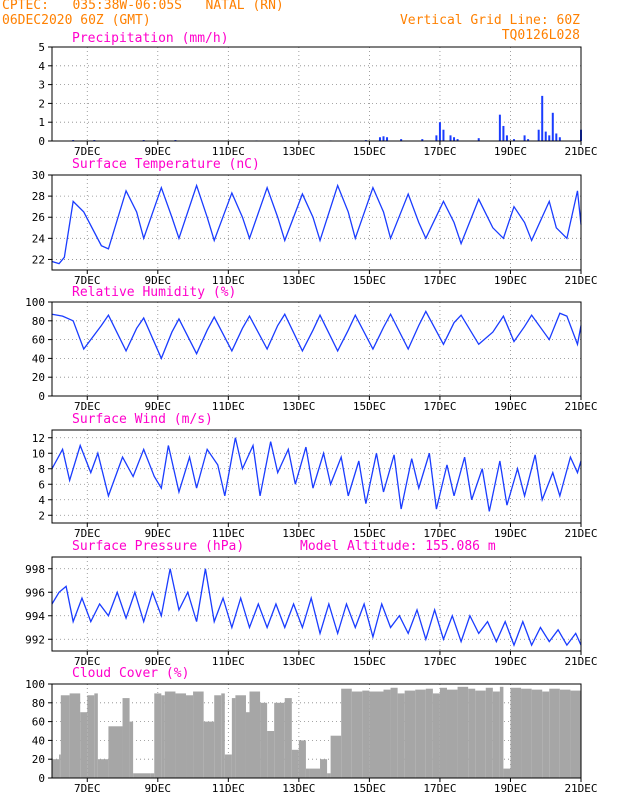 The image size is (618, 800). What do you see at coordinates (489, 20) in the screenshot?
I see `header-grid-note: Vertical Grid Line: 60Z` at bounding box center [489, 20].